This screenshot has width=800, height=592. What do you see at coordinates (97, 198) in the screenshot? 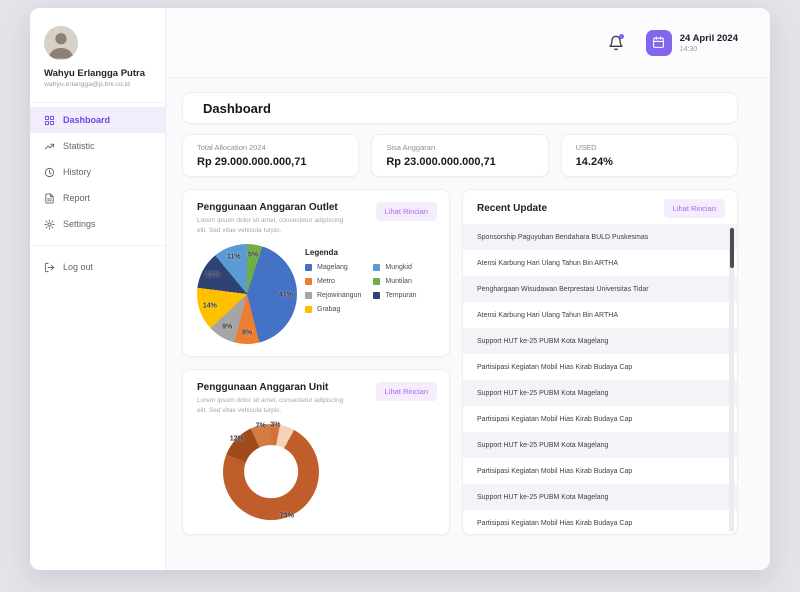
I see `sidebar-item-report: Report` at bounding box center [97, 198].